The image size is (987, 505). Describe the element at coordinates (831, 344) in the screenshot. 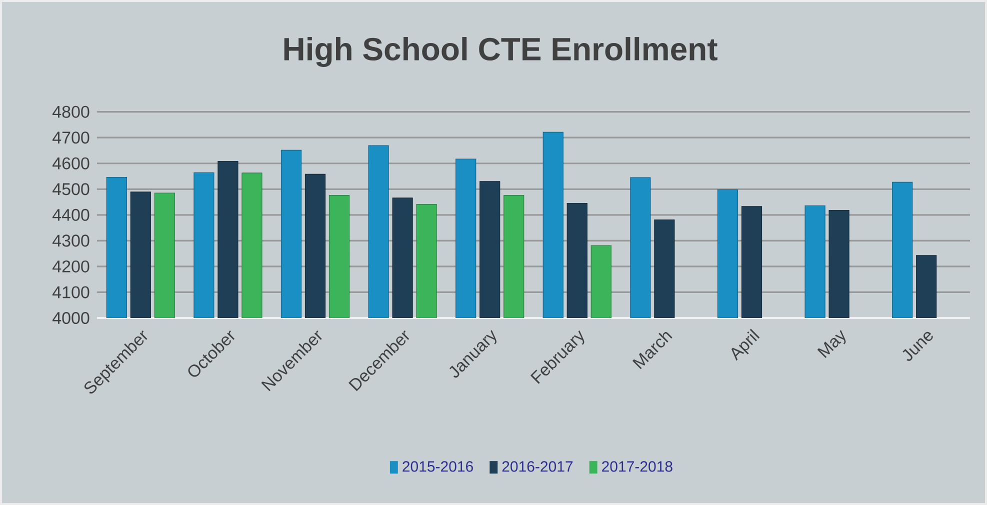

I see `x-tick-label: May` at that location.